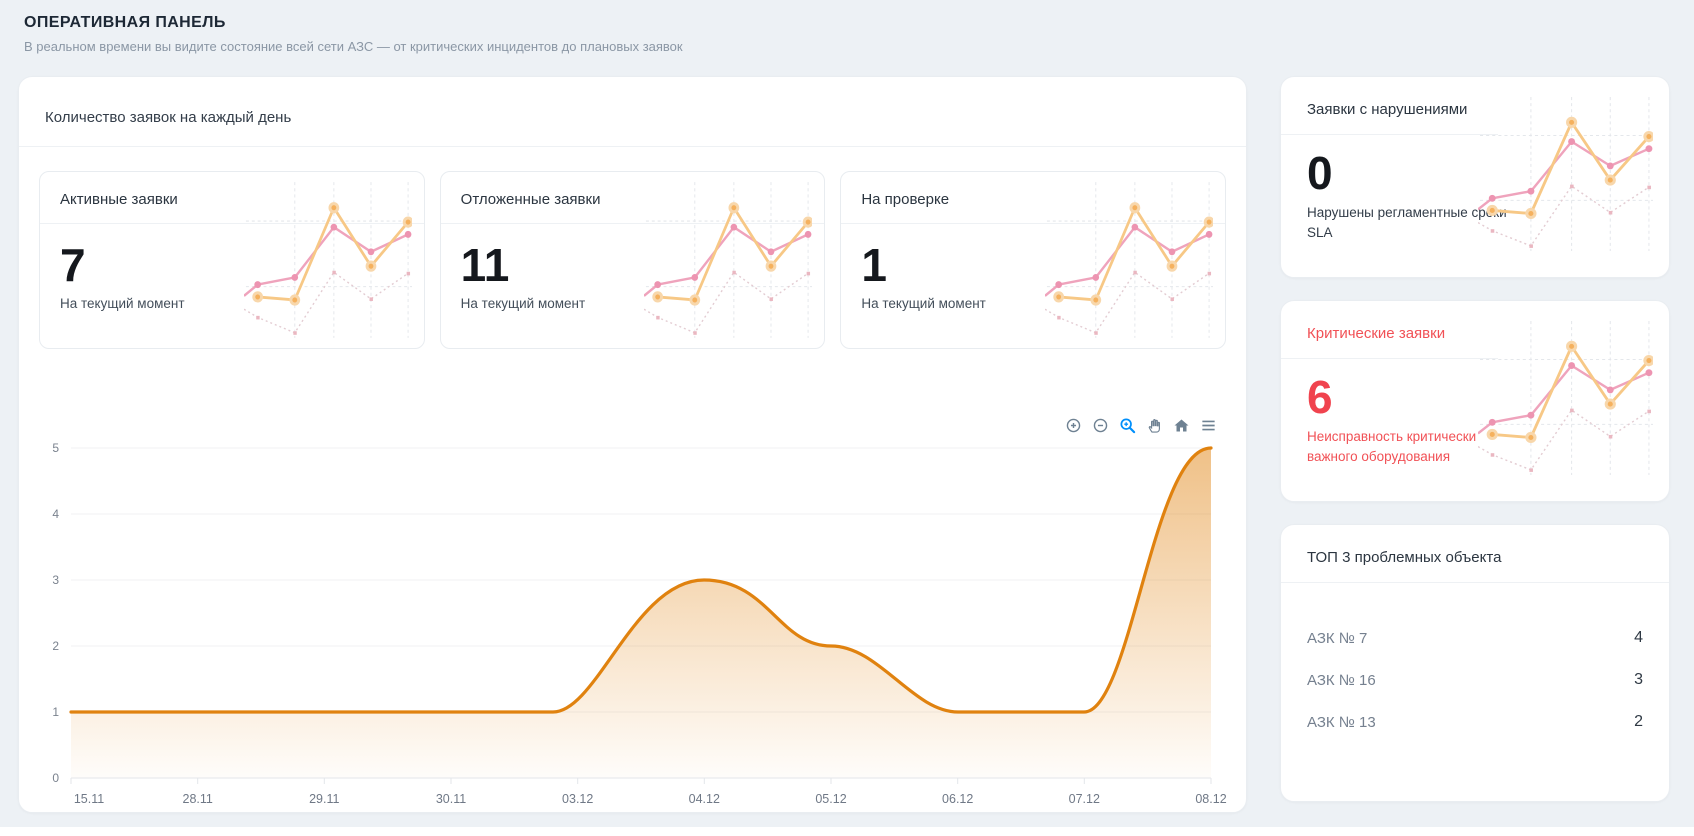 This screenshot has width=1694, height=836. What do you see at coordinates (1387, 109) in the screenshot?
I see `card-title: Заявки с нарушениями` at bounding box center [1387, 109].